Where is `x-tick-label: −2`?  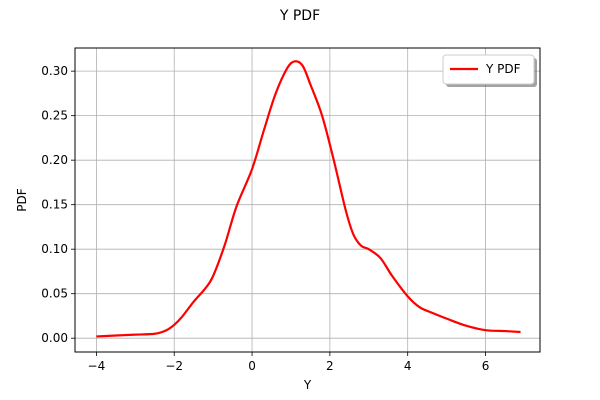 x-tick-label: −2 is located at coordinates (174, 366).